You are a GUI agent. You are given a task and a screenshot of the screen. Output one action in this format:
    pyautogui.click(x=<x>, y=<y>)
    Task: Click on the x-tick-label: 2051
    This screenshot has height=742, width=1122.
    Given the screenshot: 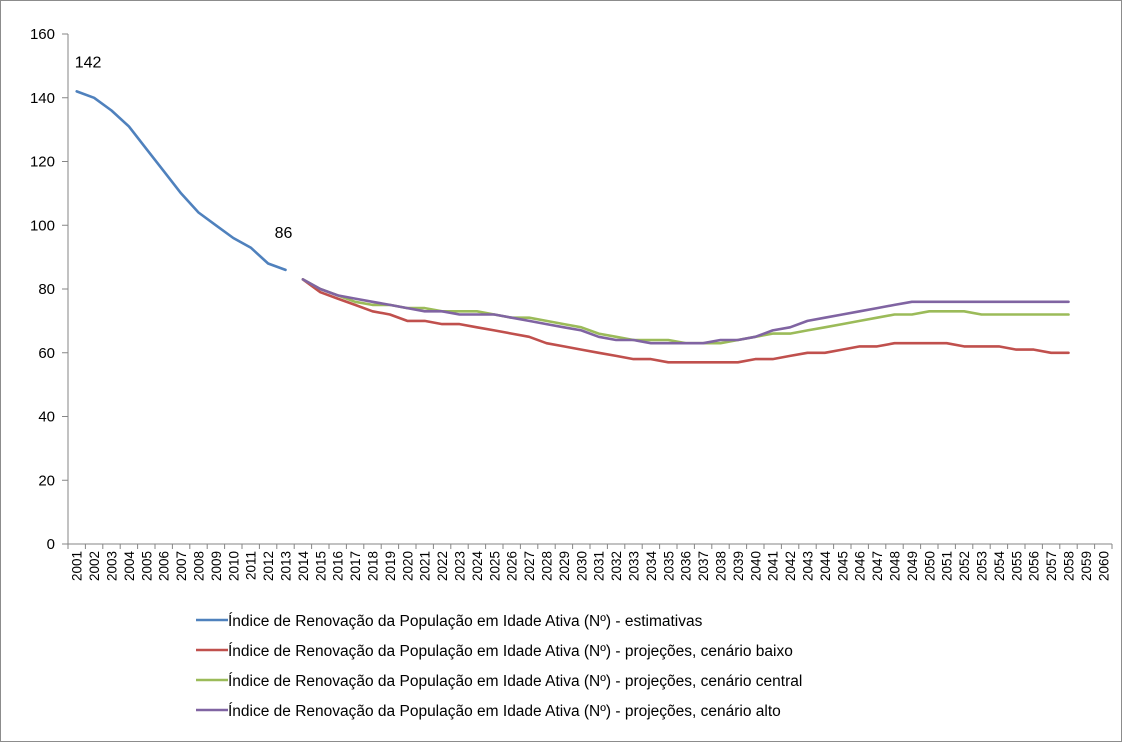 What is the action you would take?
    pyautogui.click(x=947, y=566)
    